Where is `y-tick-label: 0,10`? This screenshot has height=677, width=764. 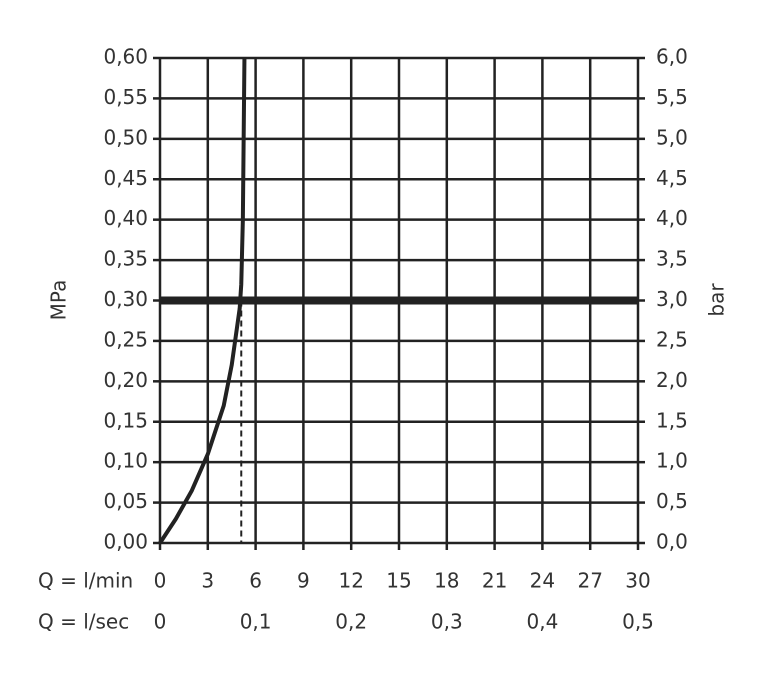
y-tick-label: 0,10 is located at coordinates (125, 461).